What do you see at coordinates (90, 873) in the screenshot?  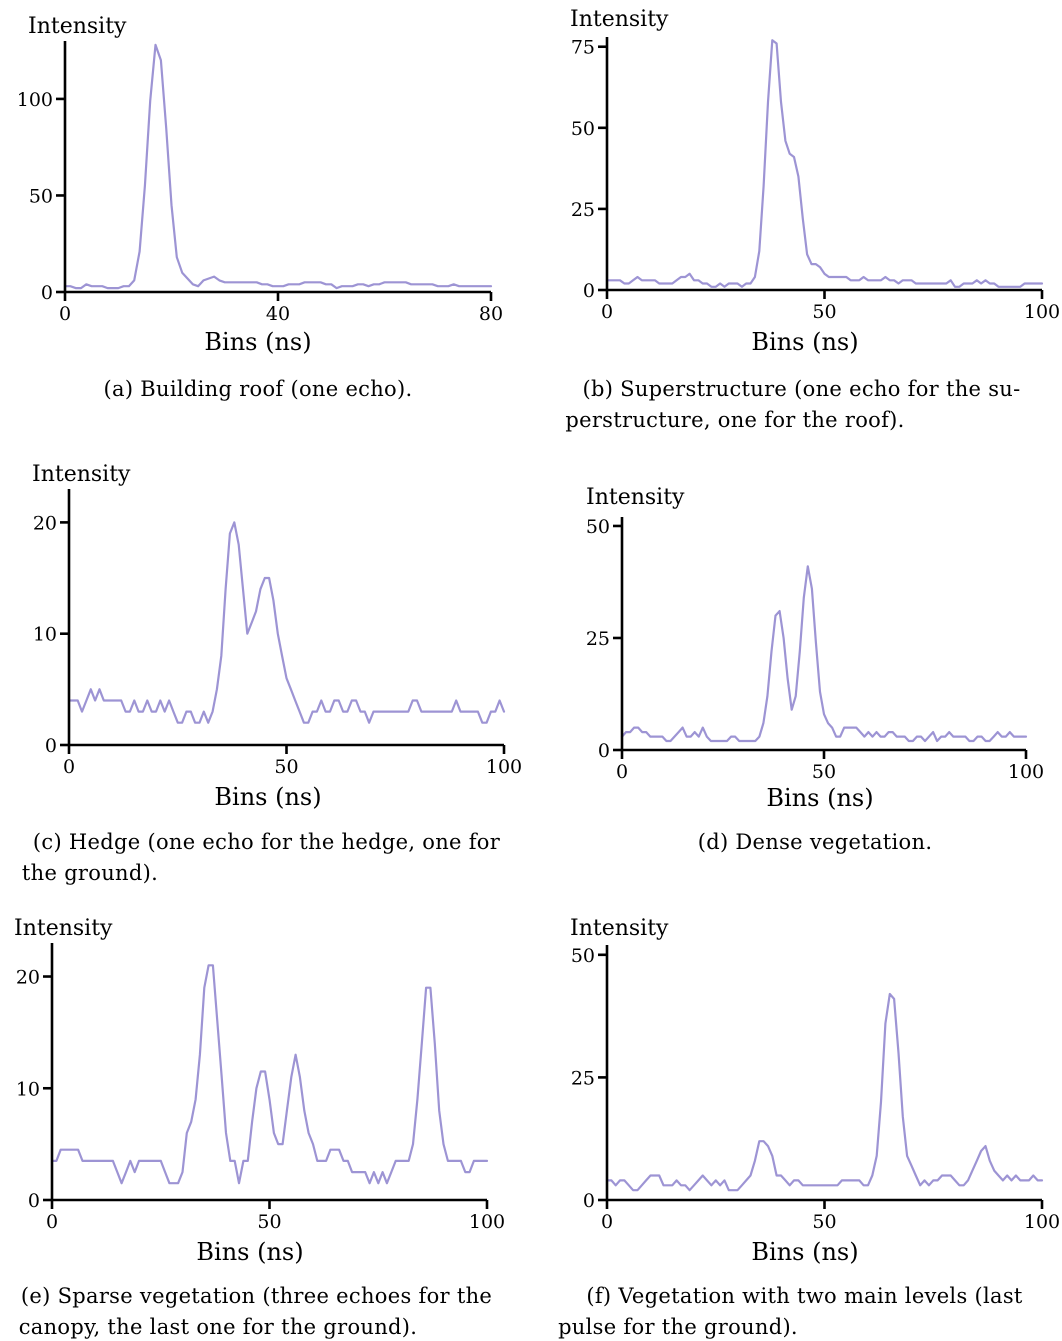 I see `caption-line: the ground).` at bounding box center [90, 873].